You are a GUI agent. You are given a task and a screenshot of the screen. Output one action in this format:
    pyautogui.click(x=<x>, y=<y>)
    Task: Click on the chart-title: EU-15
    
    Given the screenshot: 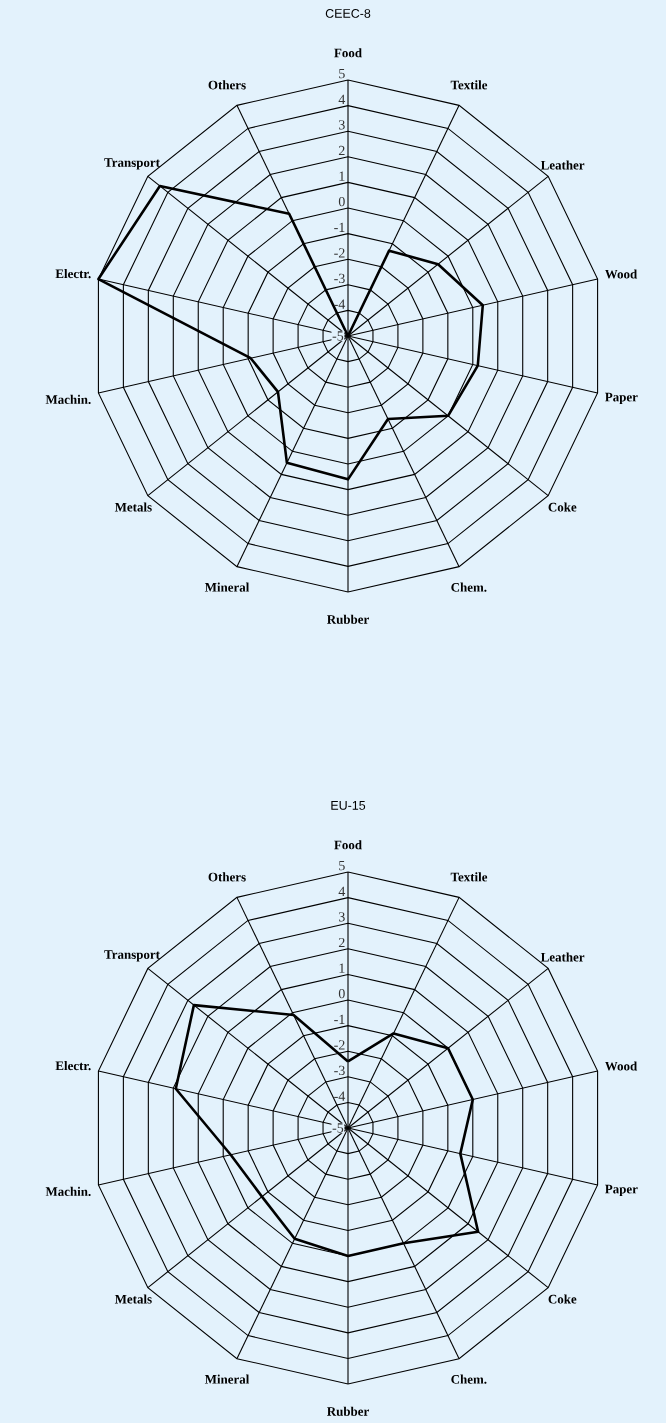 What is the action you would take?
    pyautogui.click(x=348, y=805)
    